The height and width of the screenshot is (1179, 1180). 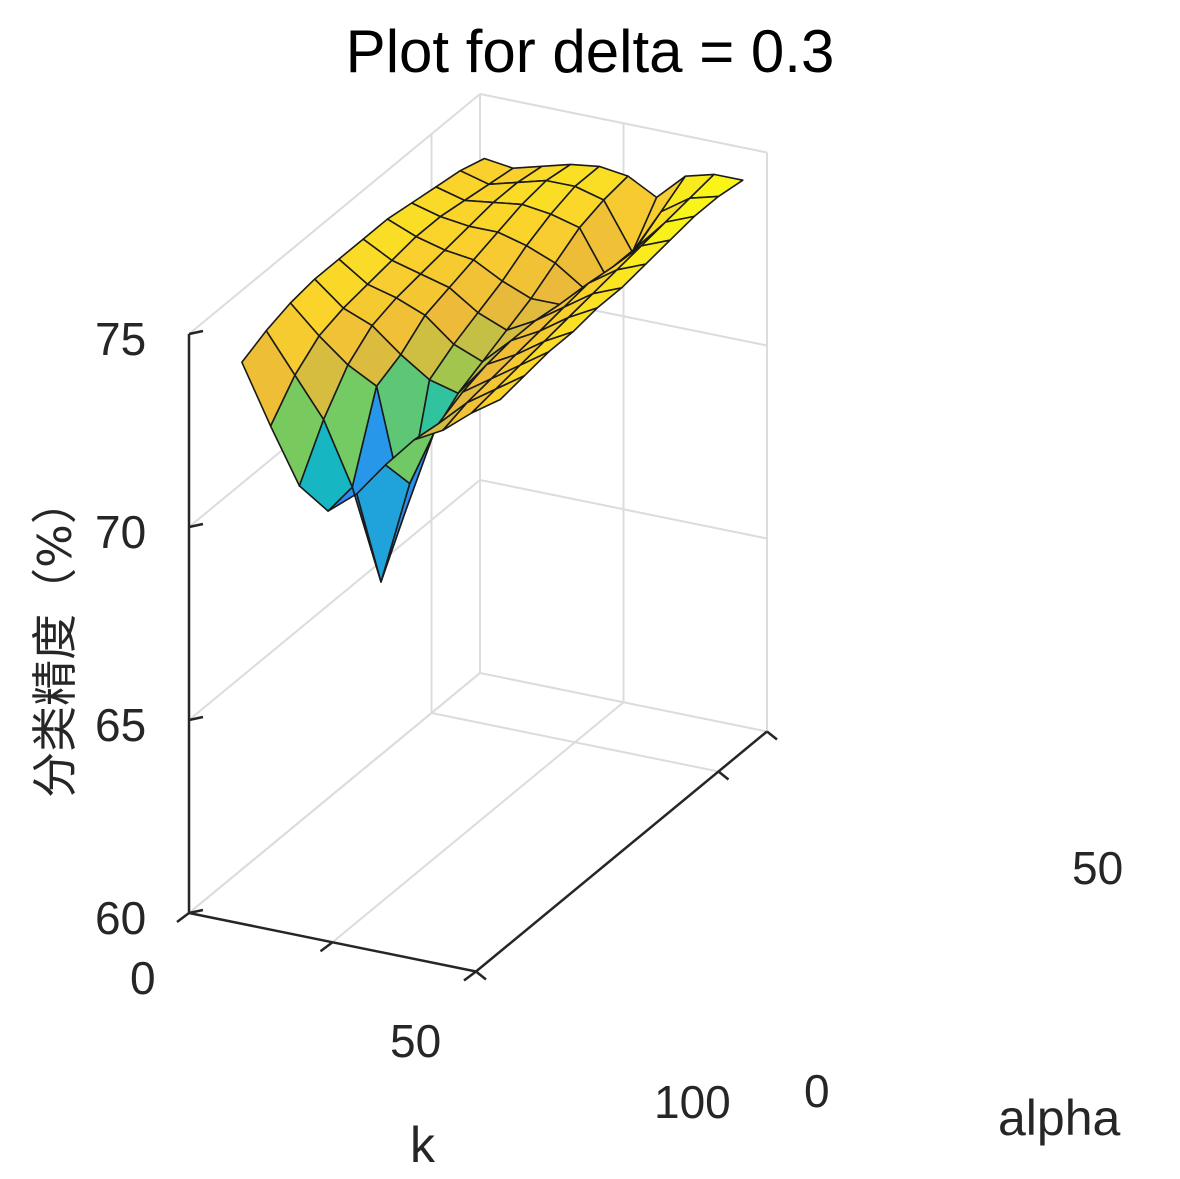 What do you see at coordinates (692, 1102) in the screenshot?
I see `x-tick-label: 100` at bounding box center [692, 1102].